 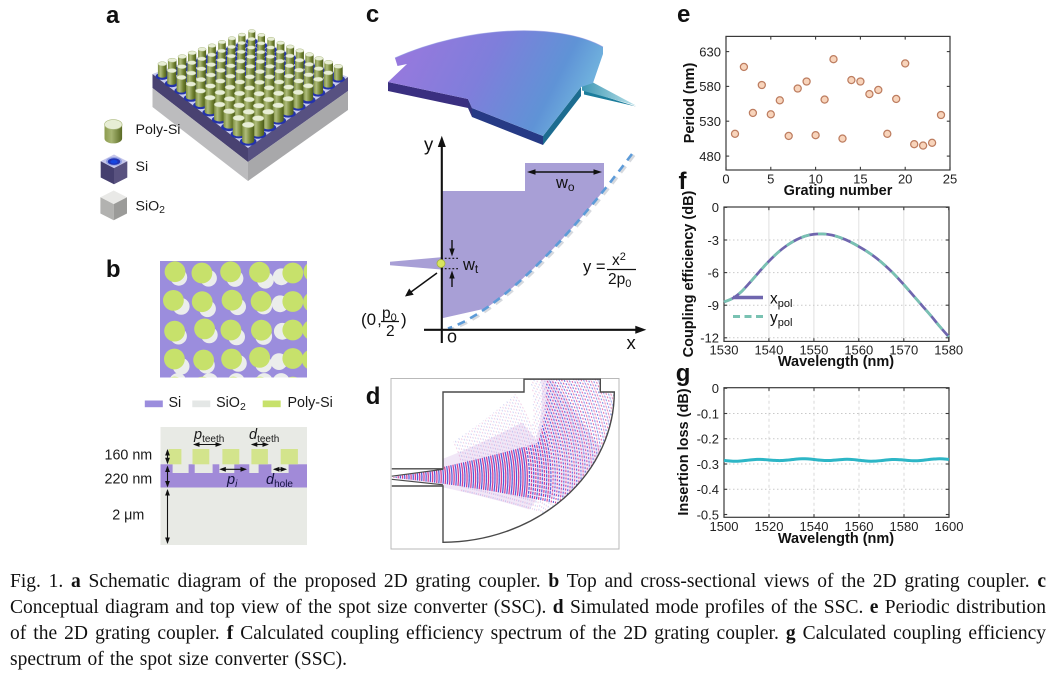 What do you see at coordinates (950, 179) in the screenshot?
I see `svg-text: 25` at bounding box center [950, 179].